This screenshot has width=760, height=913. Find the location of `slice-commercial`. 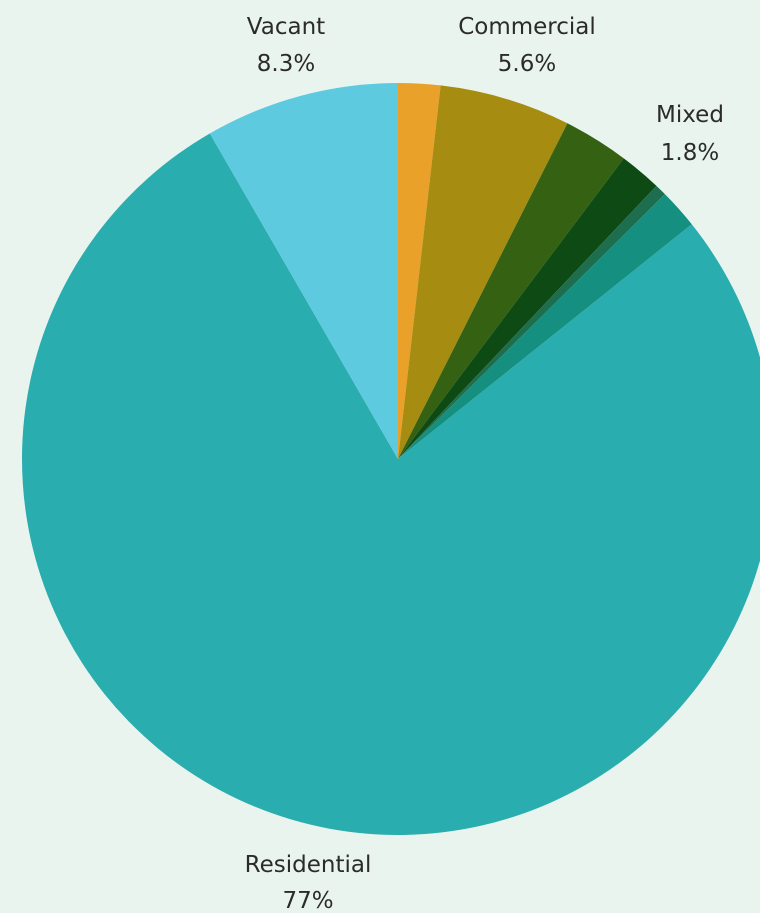

slice-commercial is located at coordinates (483, 272).